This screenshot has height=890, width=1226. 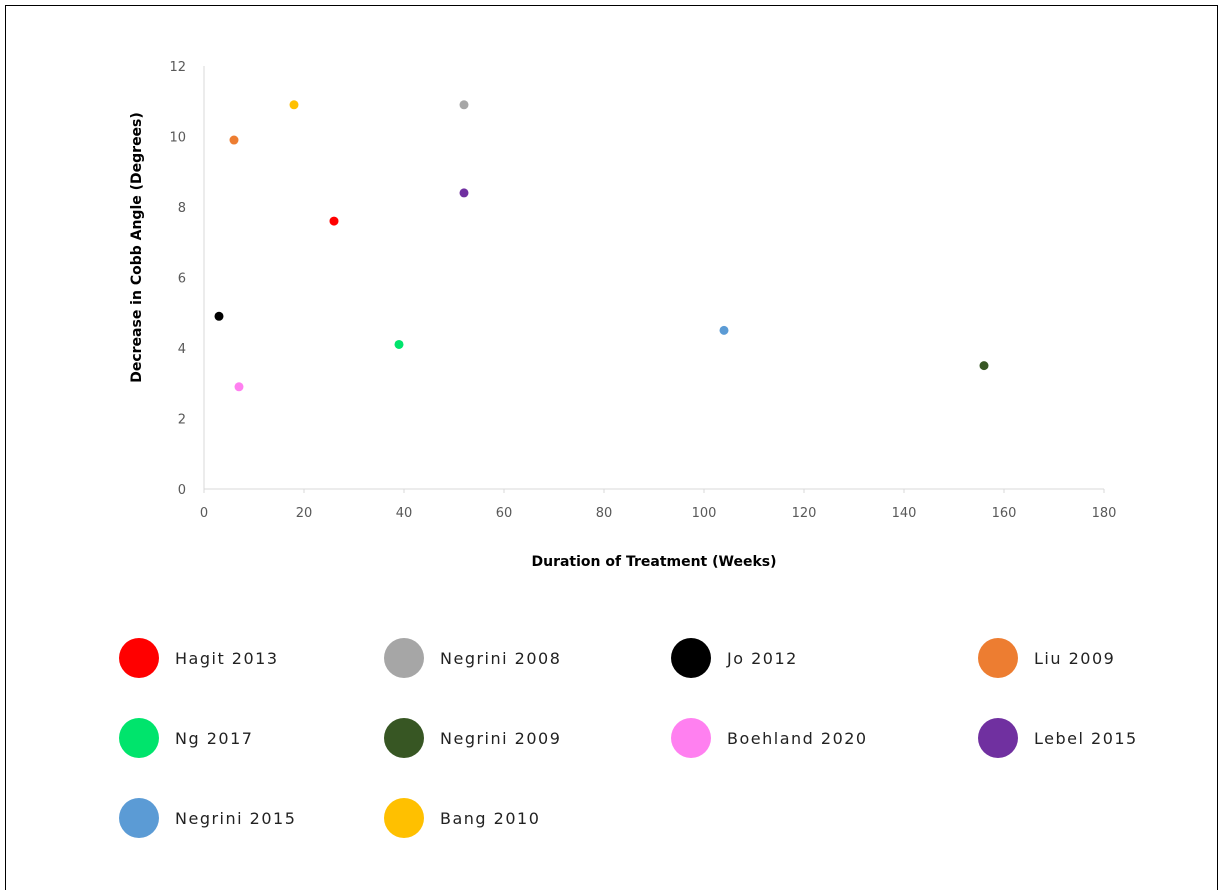 I want to click on legend-item: Negrini 2015, so click(x=207, y=818).